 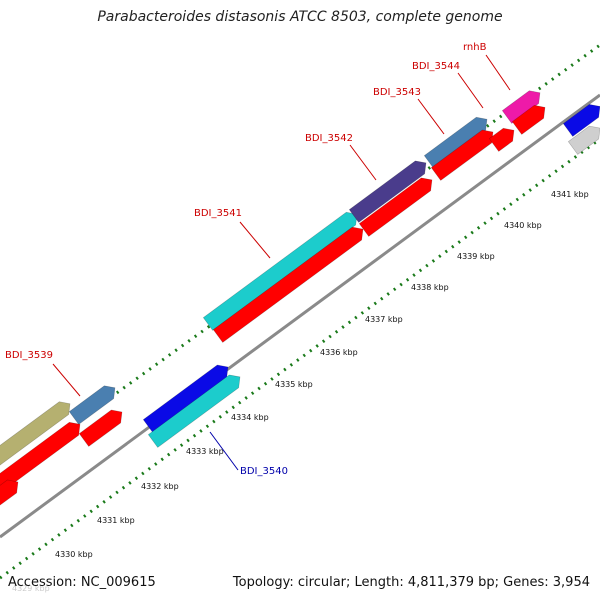 What do you see at coordinates (74, 554) in the screenshot?
I see `ruler-label-4330: 4330 kbp` at bounding box center [74, 554].